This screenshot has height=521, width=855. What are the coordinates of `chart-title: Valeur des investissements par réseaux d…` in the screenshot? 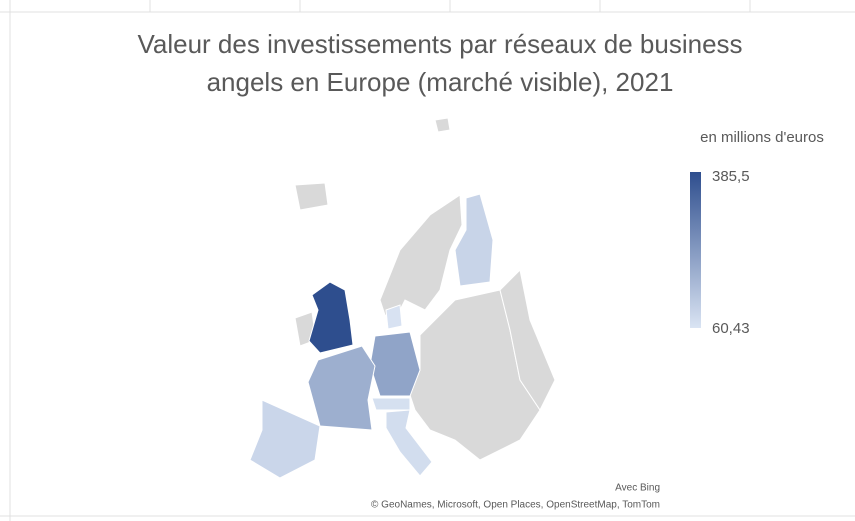 It's located at (439, 63).